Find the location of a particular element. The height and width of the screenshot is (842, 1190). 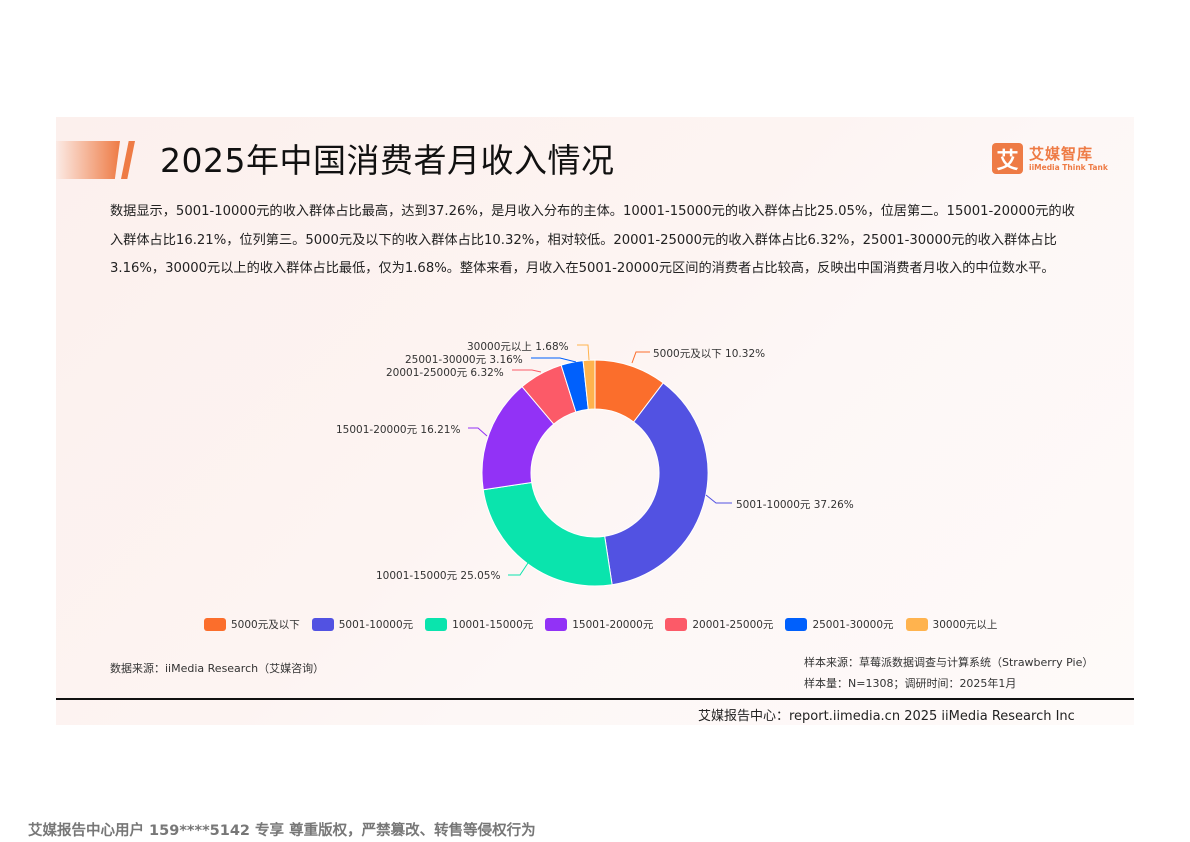

logo-mark-icon: 艾 is located at coordinates (1007, 158).